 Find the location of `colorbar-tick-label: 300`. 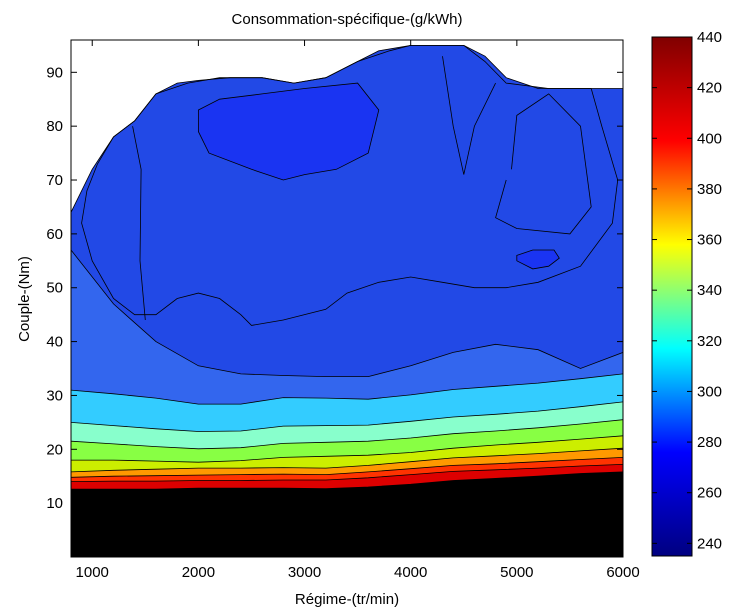

colorbar-tick-label: 300 is located at coordinates (709, 391).